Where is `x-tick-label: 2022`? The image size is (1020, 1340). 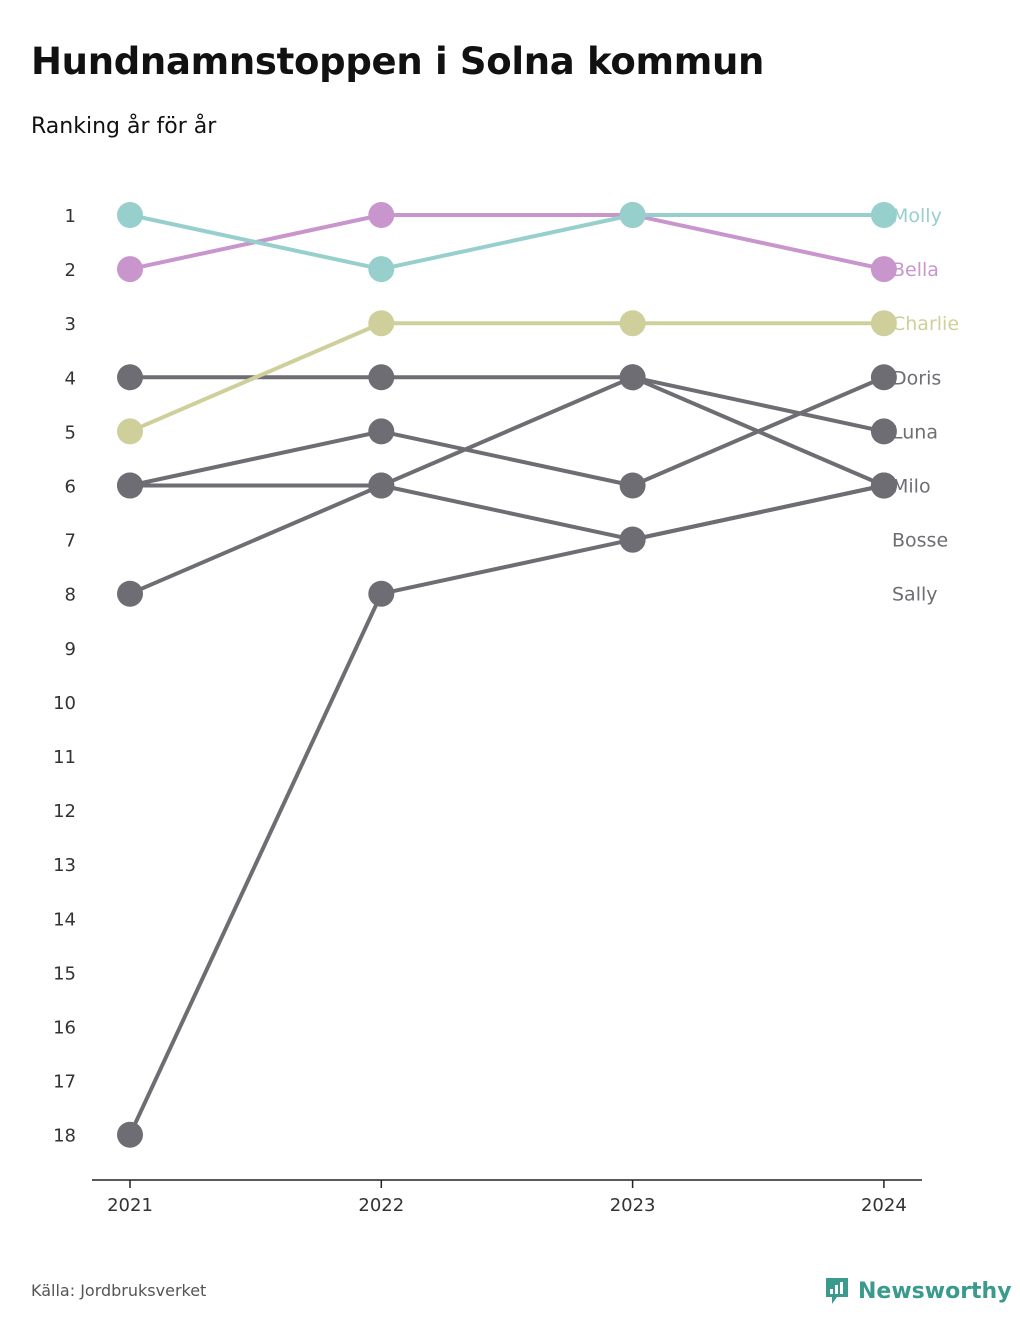 x-tick-label: 2022 is located at coordinates (381, 1205).